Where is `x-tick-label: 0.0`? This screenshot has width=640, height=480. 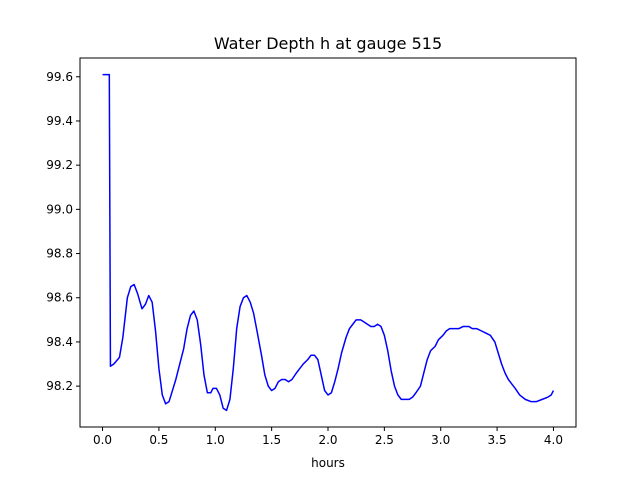 x-tick-label: 0.0 is located at coordinates (102, 440).